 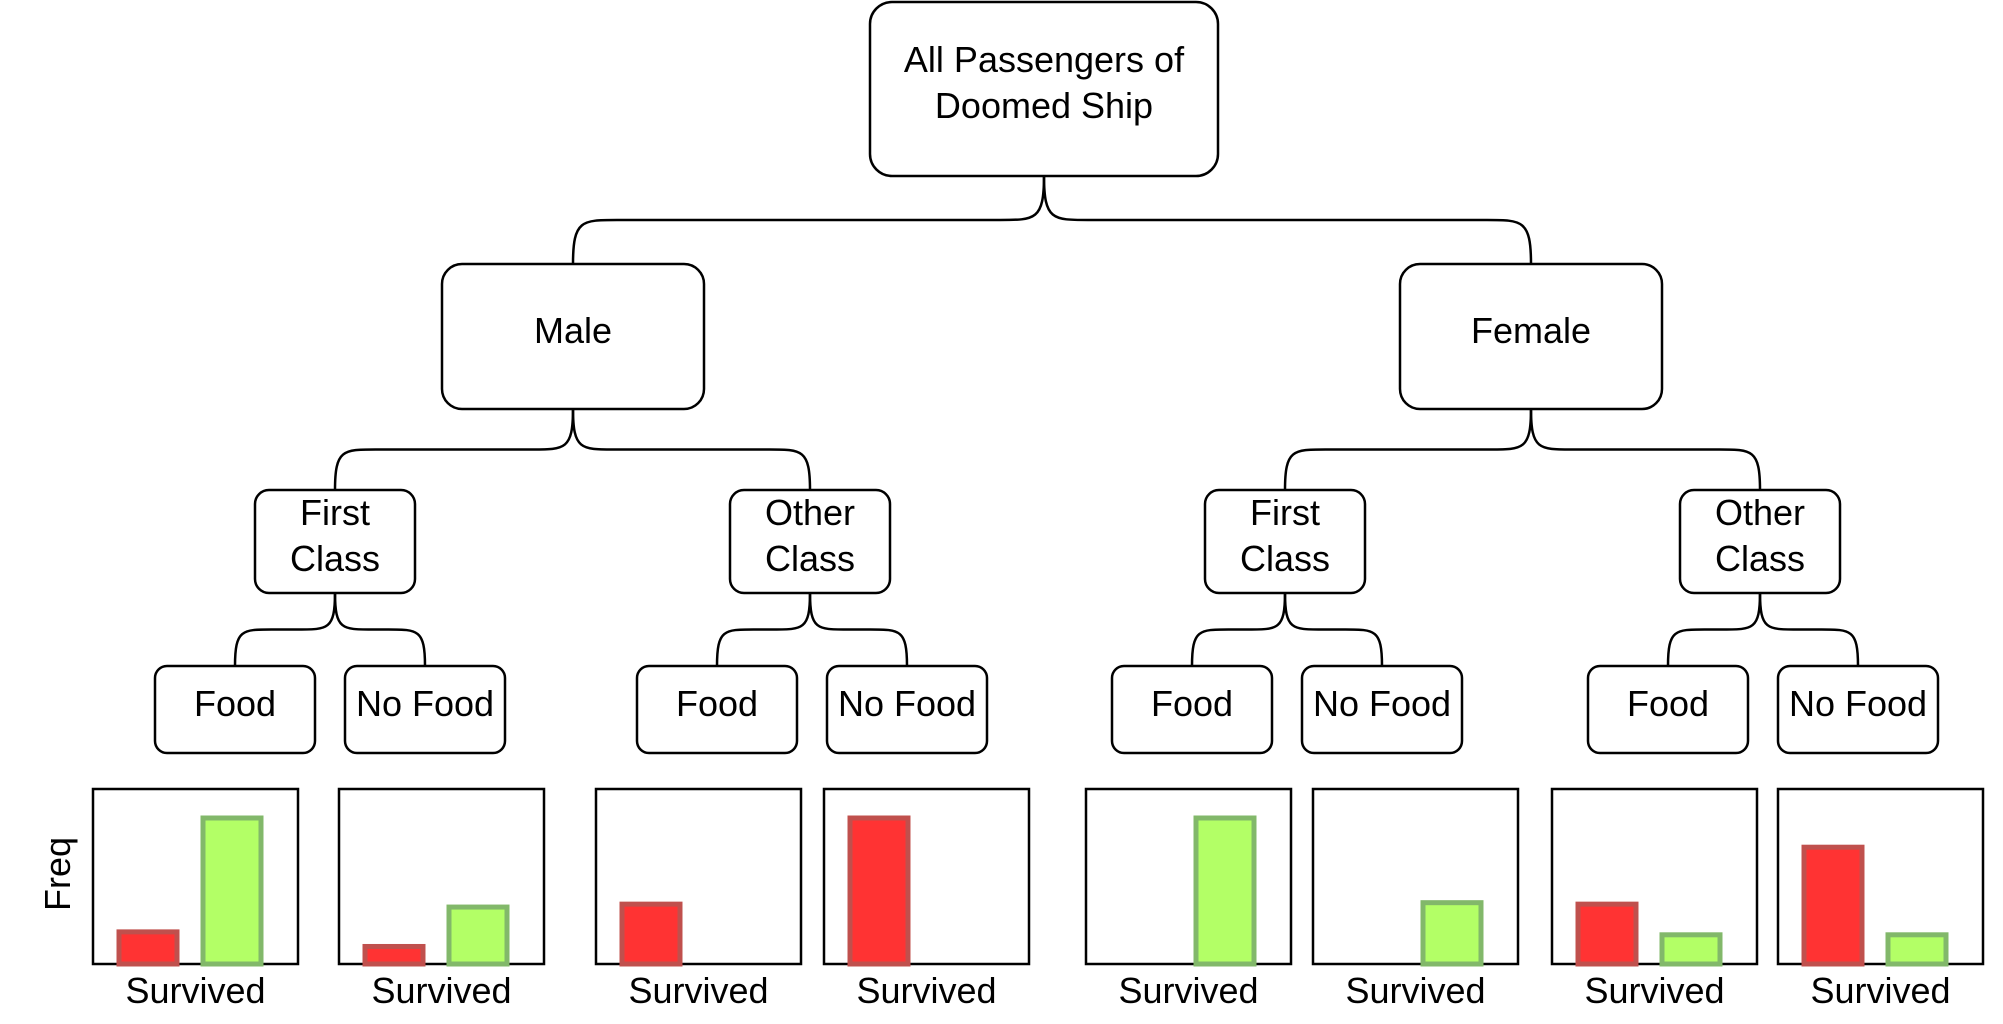 What do you see at coordinates (1531, 330) in the screenshot?
I see `female-label: Female` at bounding box center [1531, 330].